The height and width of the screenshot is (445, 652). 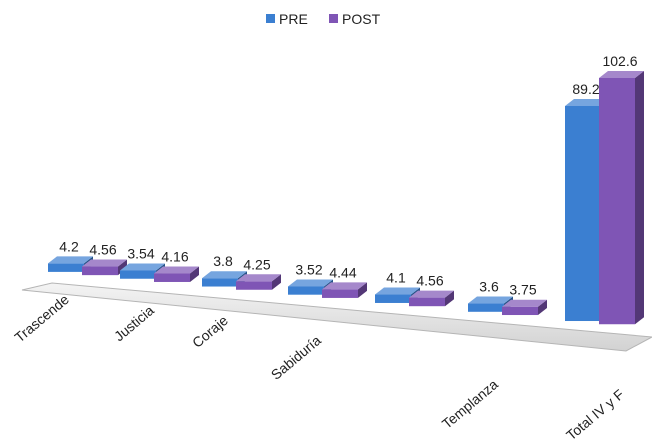 I want to click on category-label-2: Coraje, so click(x=210, y=331).